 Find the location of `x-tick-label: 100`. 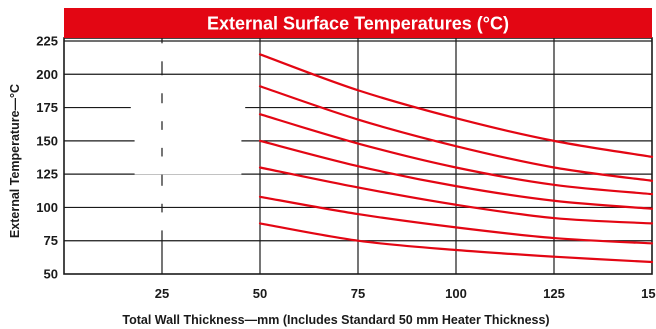

x-tick-label: 100 is located at coordinates (456, 293).